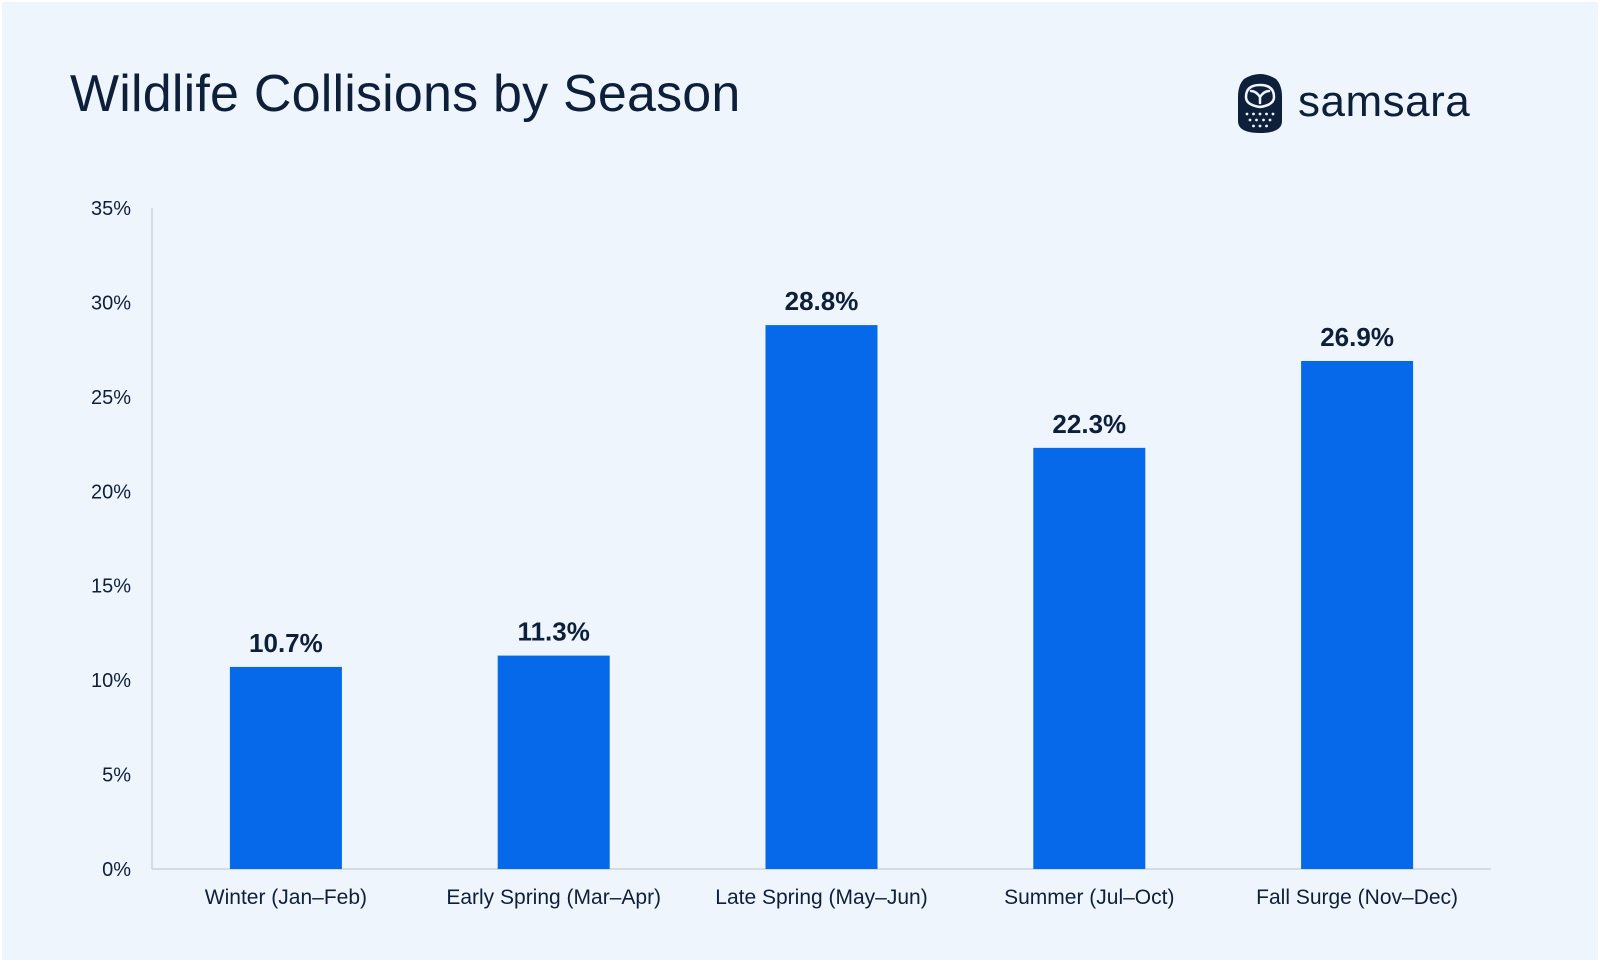 This screenshot has height=963, width=1600. Describe the element at coordinates (1089, 424) in the screenshot. I see `bar-value-label: 22.3%` at that location.